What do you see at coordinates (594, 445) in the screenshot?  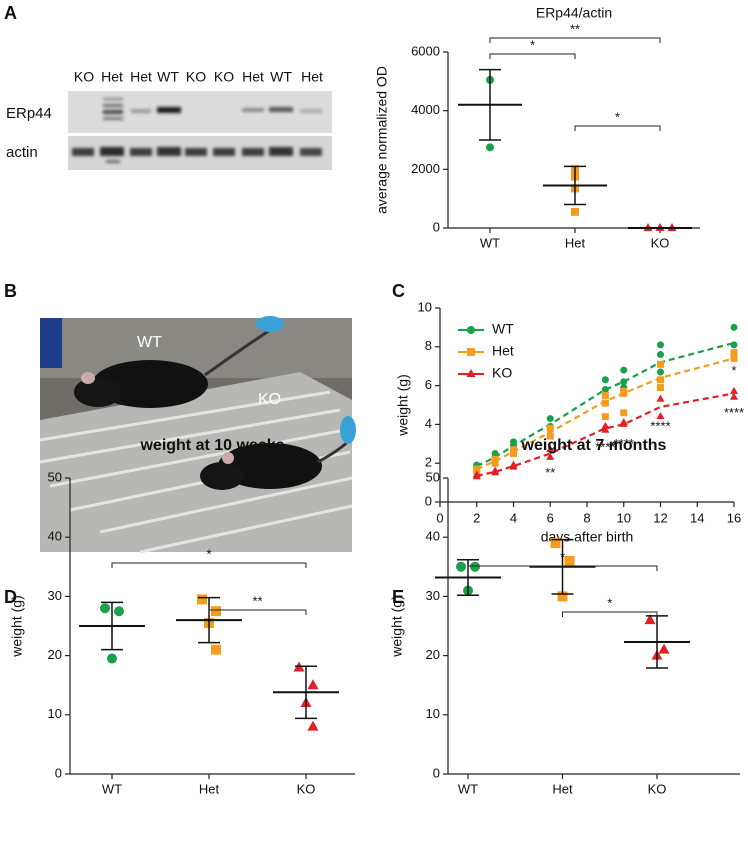 I see `chart-title: weight at 7 months` at bounding box center [594, 445].